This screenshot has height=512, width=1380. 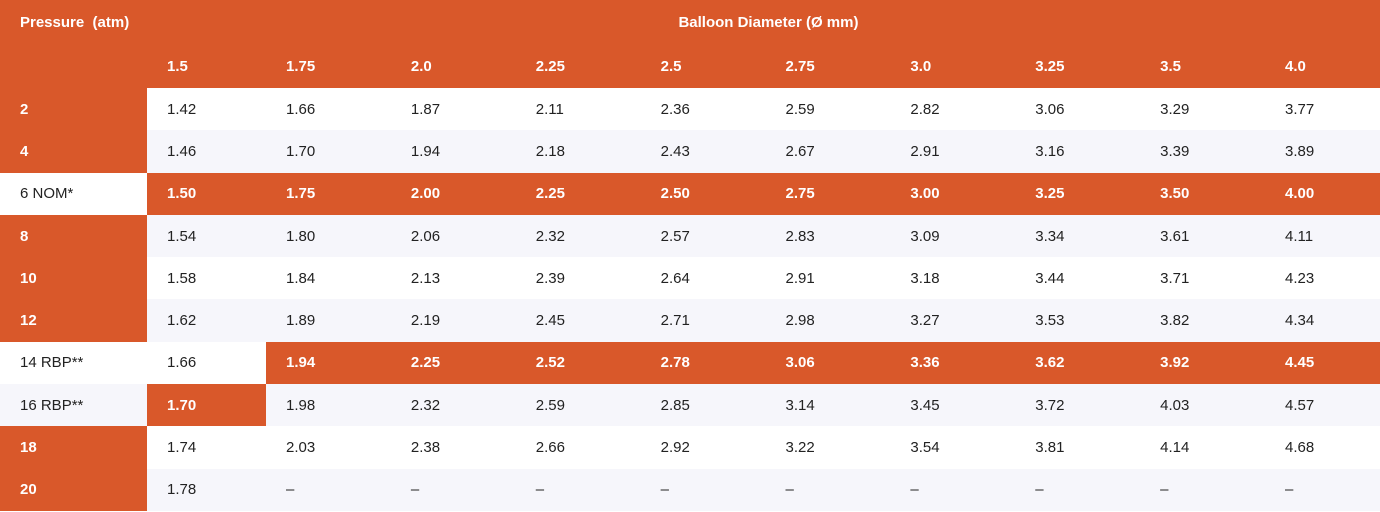 What do you see at coordinates (828, 66) in the screenshot?
I see `diameter-column-header: 2.75` at bounding box center [828, 66].